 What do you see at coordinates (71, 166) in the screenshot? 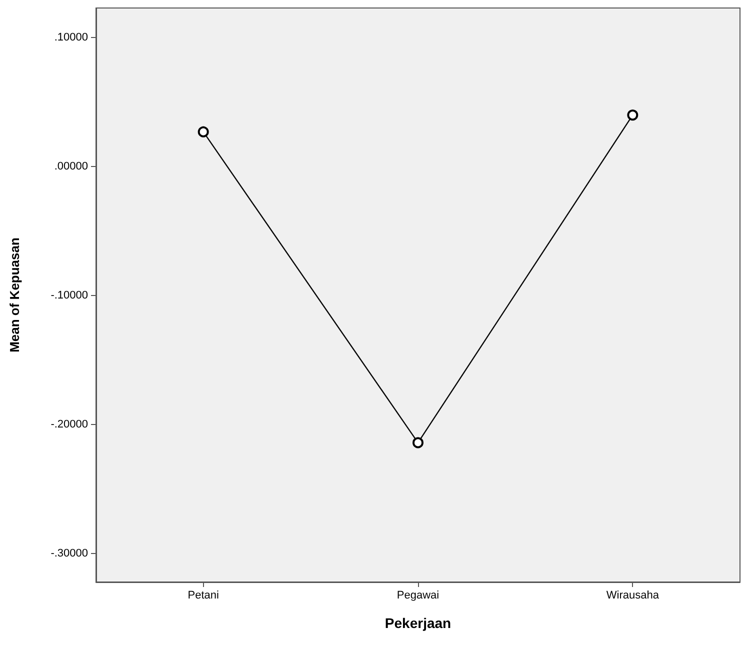
I see `y-tick-label: .00000` at bounding box center [71, 166].